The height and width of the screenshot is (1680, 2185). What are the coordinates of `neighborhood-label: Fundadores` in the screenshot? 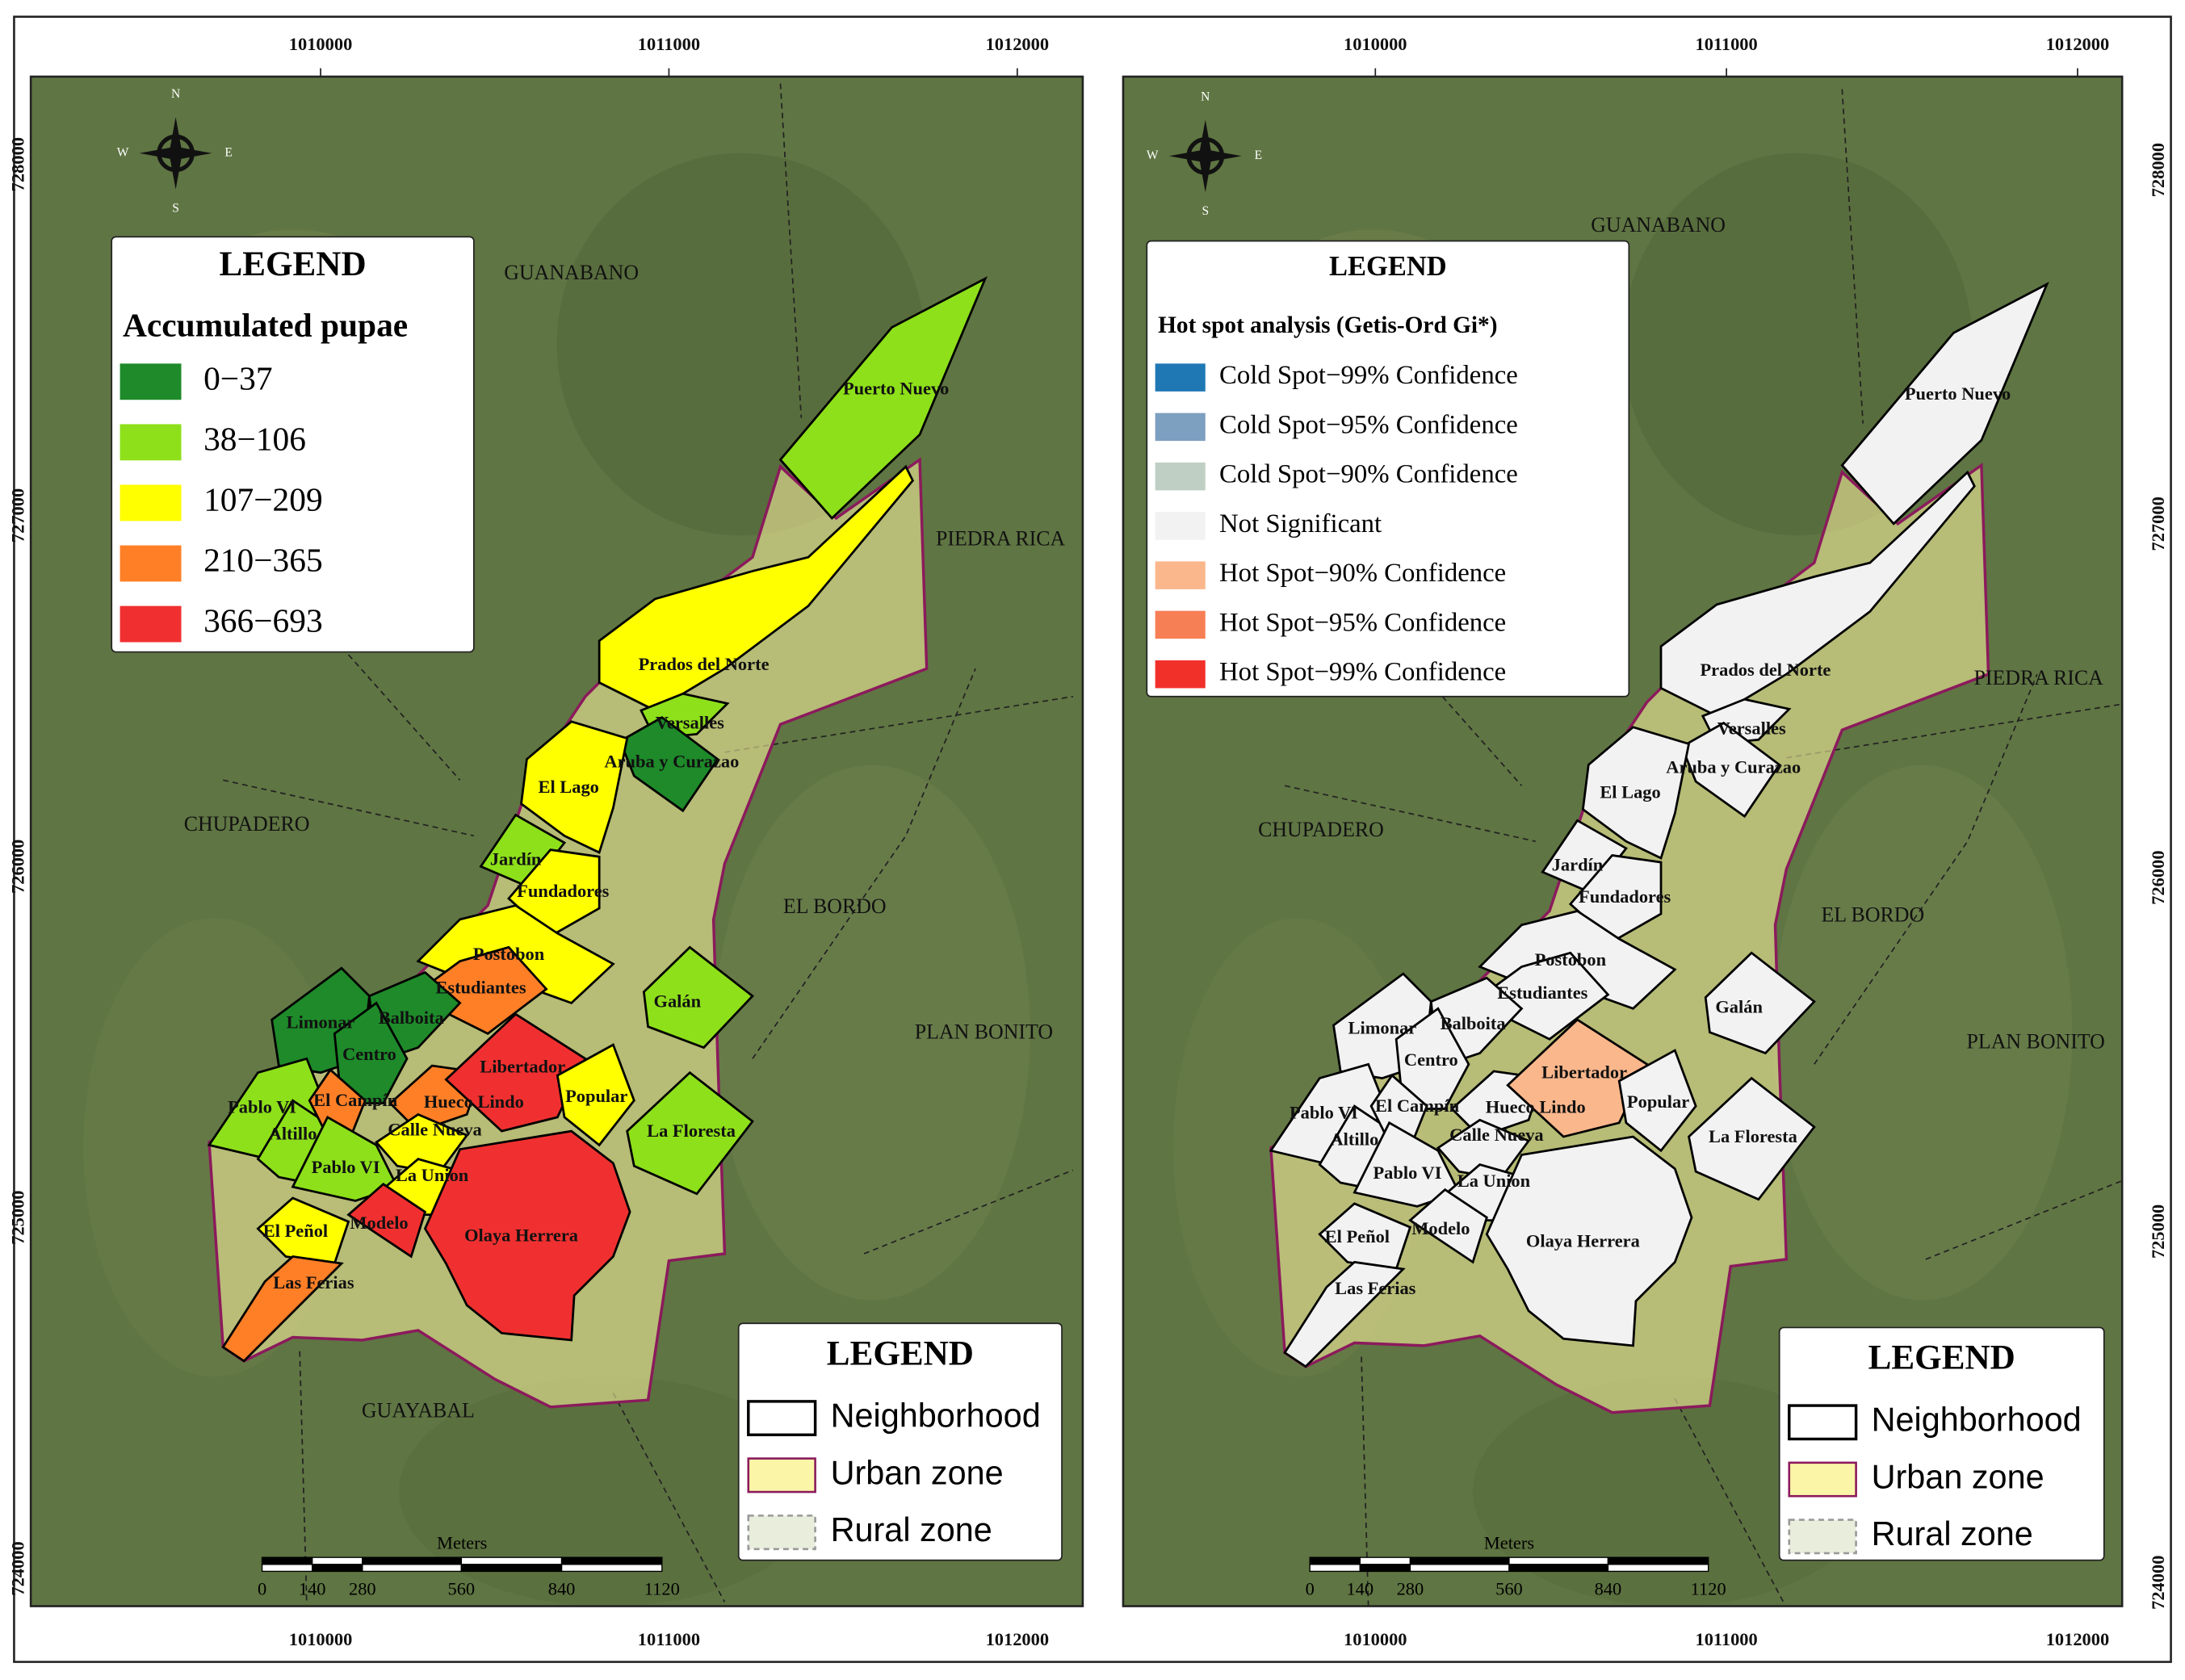 It's located at (1625, 896).